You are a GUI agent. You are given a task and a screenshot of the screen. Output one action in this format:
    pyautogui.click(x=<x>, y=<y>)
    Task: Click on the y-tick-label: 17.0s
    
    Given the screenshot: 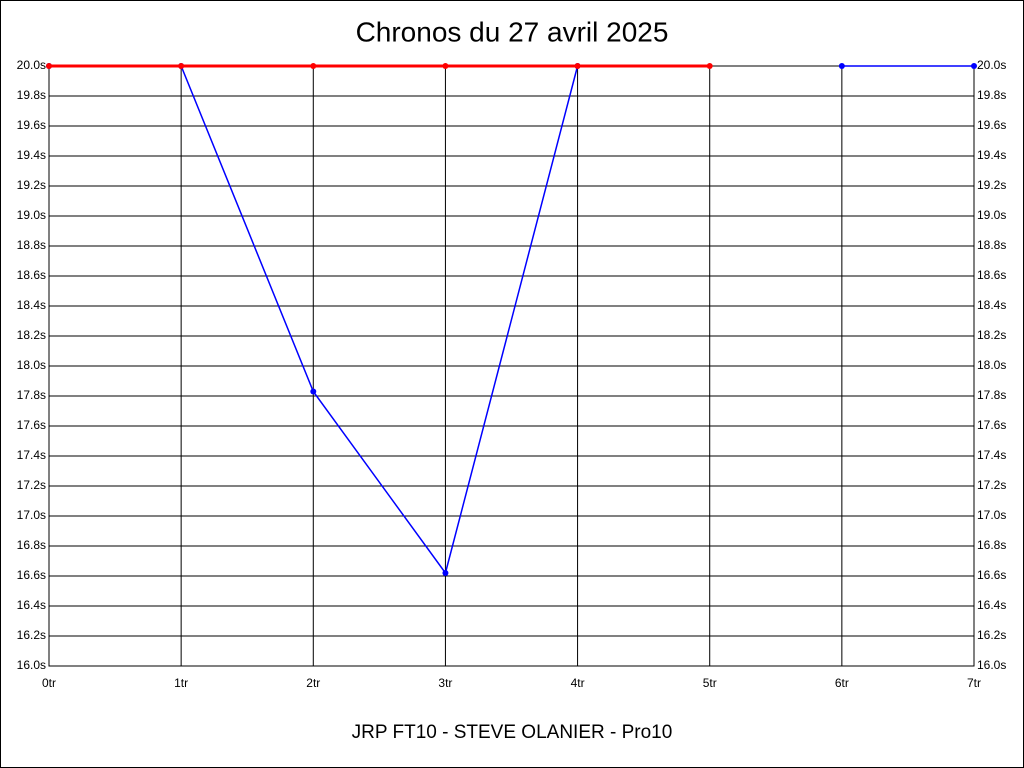 What is the action you would take?
    pyautogui.click(x=31, y=515)
    